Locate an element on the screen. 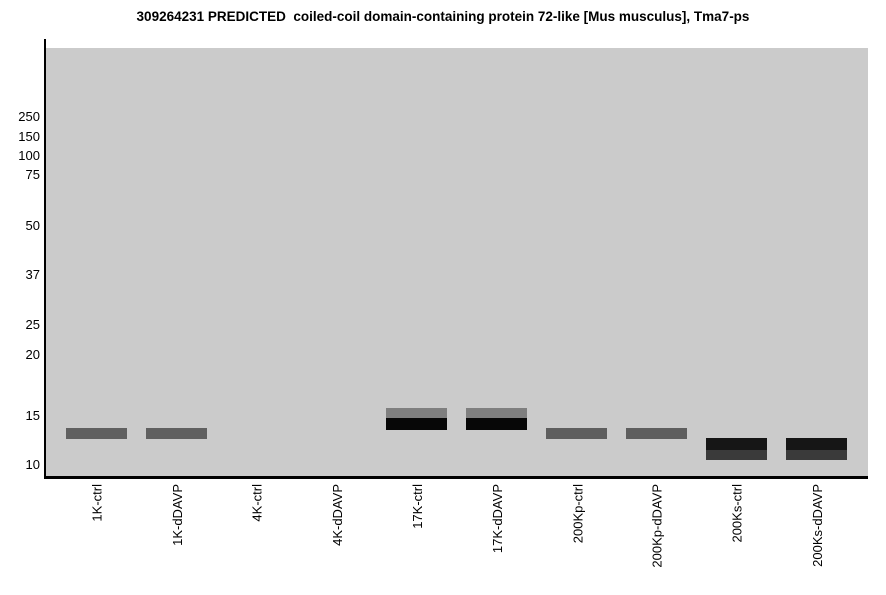  y-tick-label: 10 is located at coordinates (32, 464).